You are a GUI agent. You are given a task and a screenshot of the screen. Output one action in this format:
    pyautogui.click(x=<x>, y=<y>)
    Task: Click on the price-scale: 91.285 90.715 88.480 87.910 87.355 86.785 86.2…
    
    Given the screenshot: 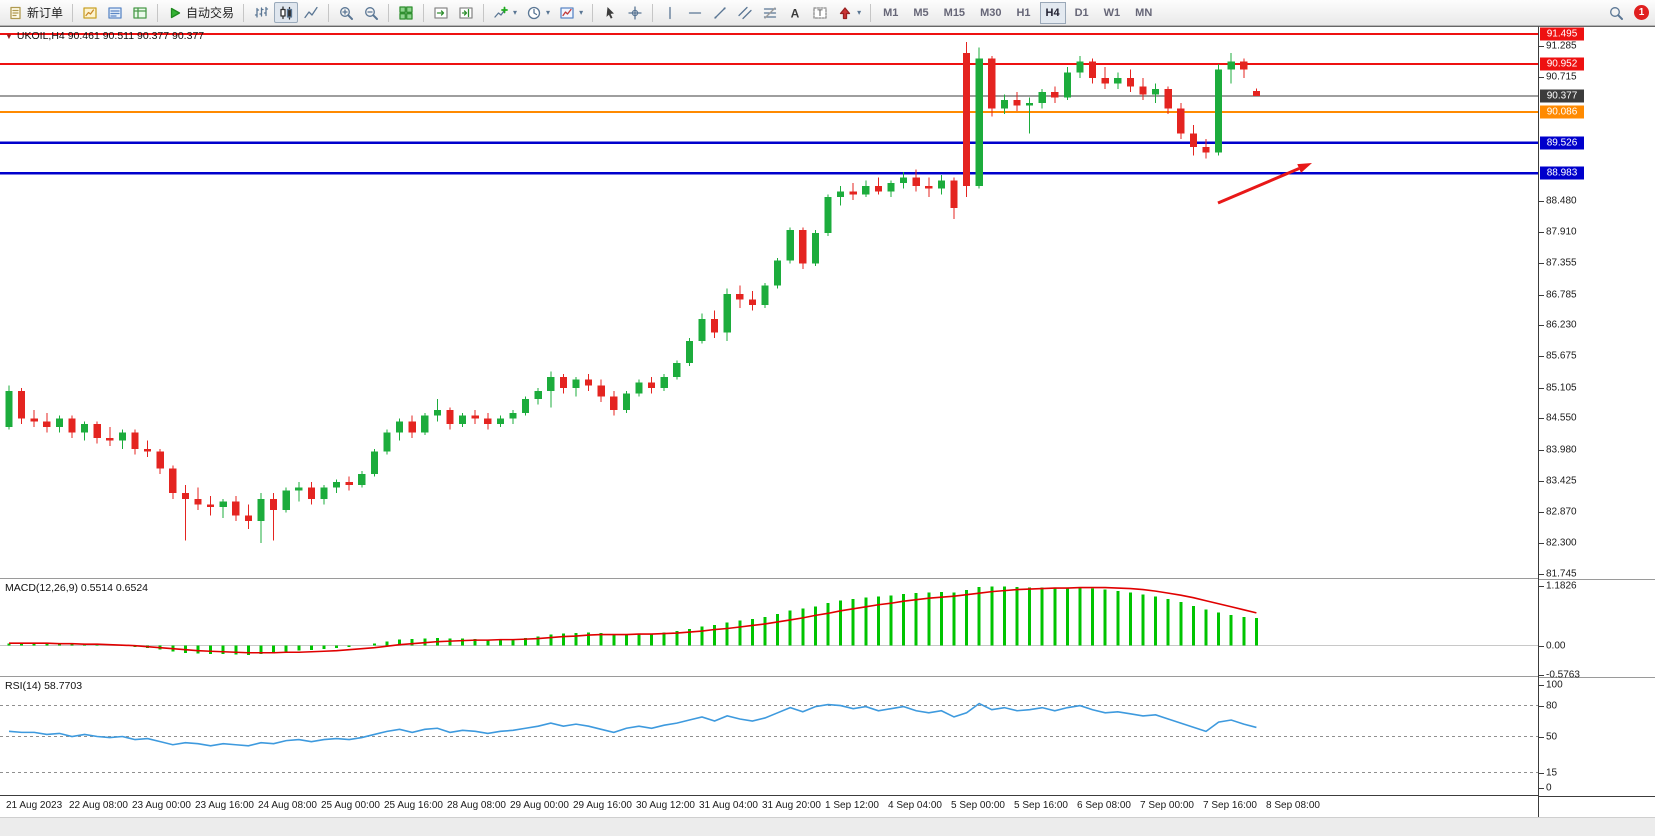 What is the action you would take?
    pyautogui.click(x=1596, y=421)
    